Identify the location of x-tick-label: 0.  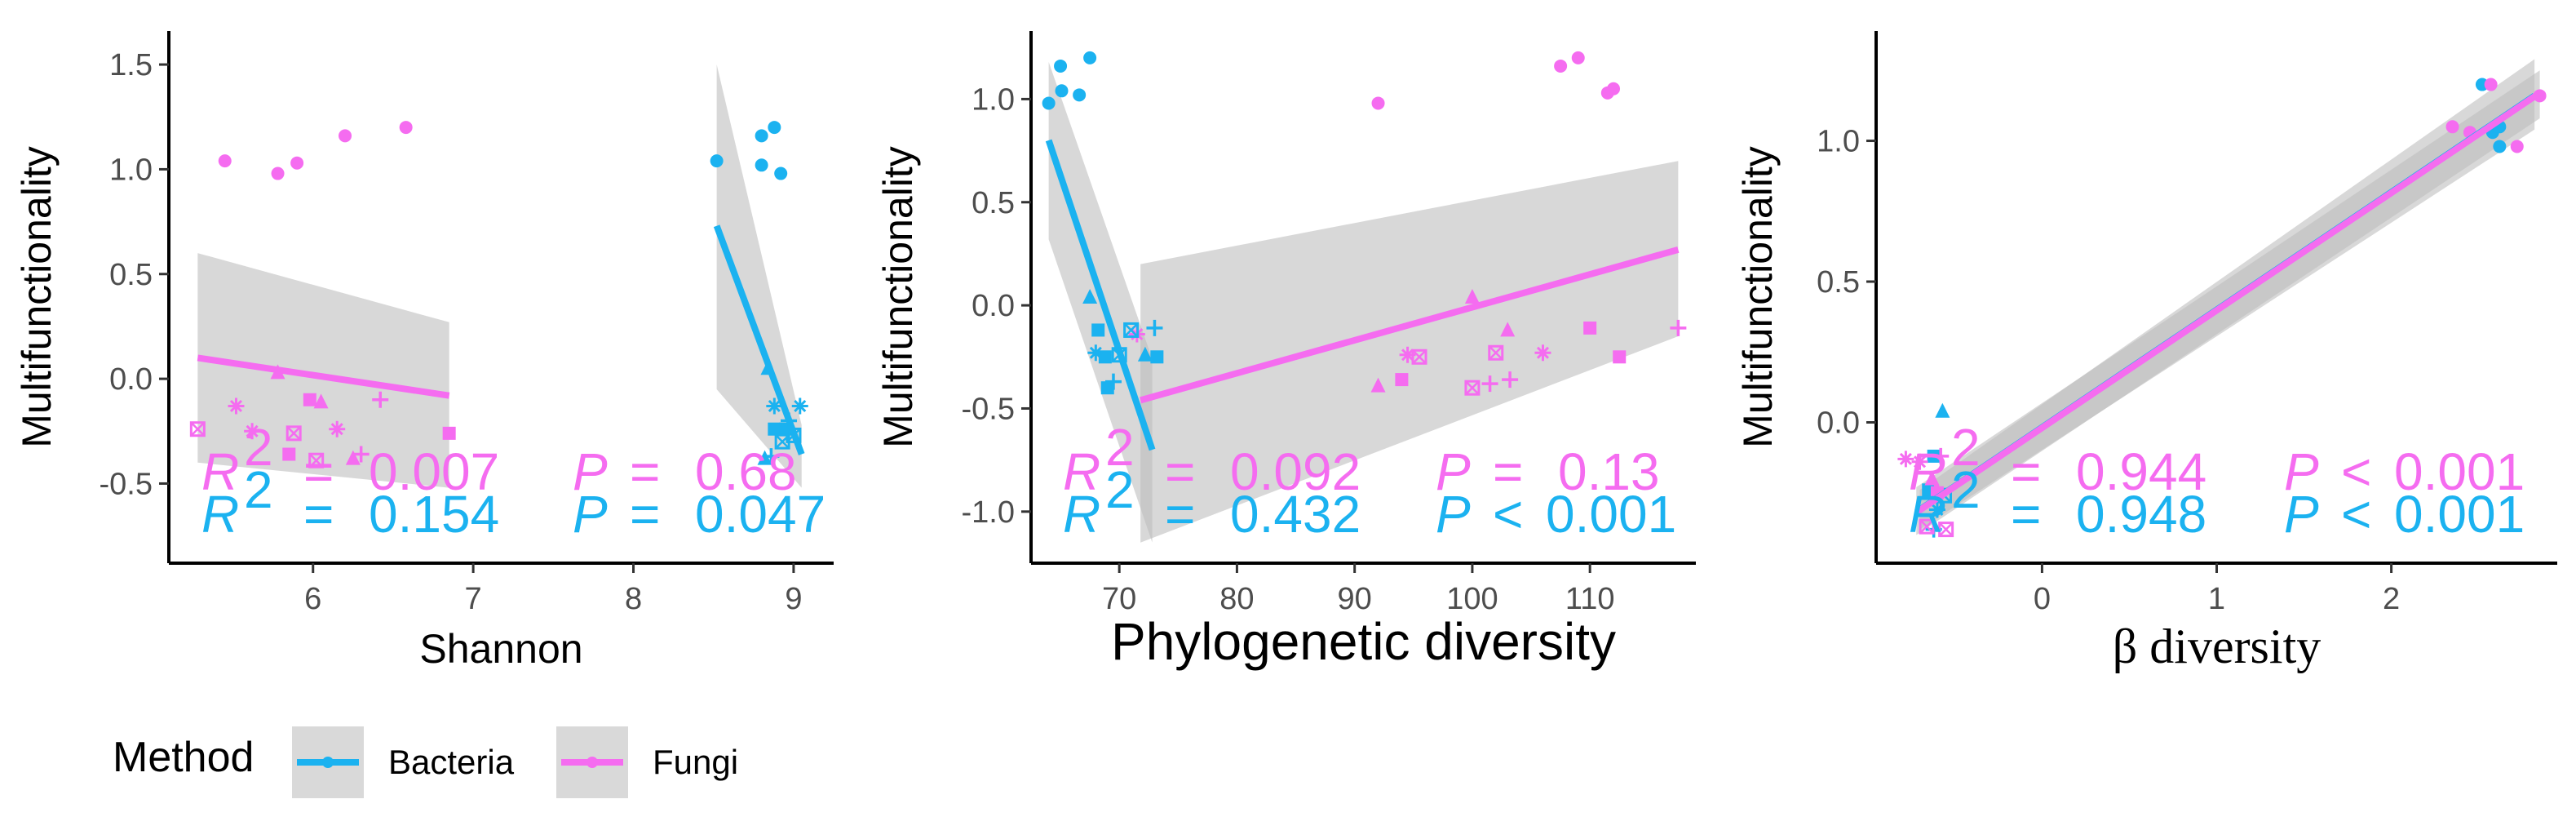
(2042, 599).